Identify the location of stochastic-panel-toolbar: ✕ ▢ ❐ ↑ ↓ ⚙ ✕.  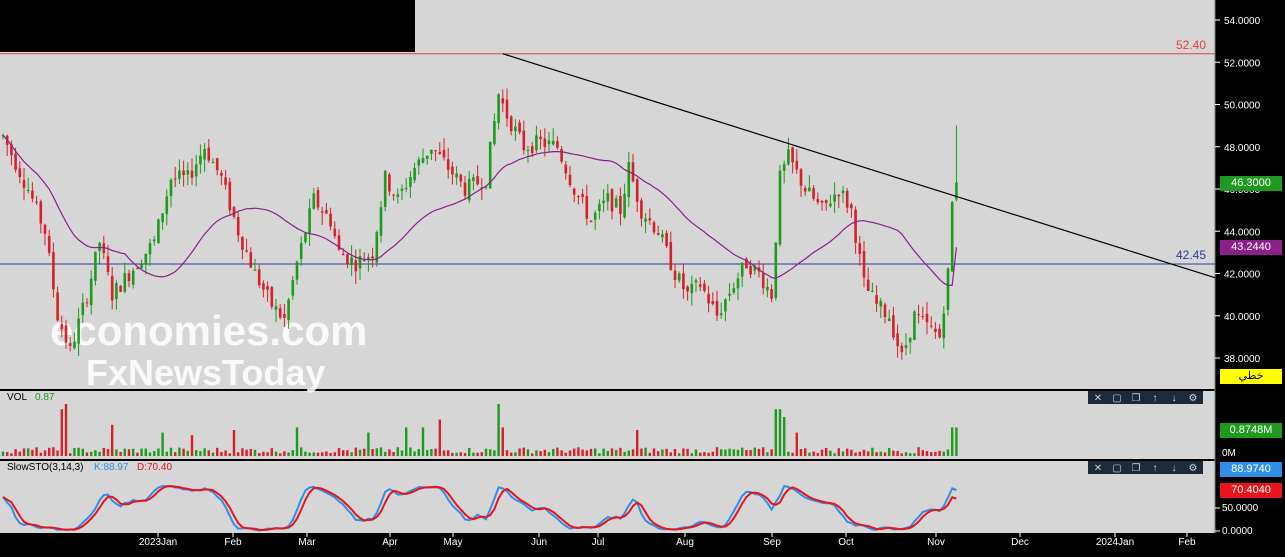
(1152, 467).